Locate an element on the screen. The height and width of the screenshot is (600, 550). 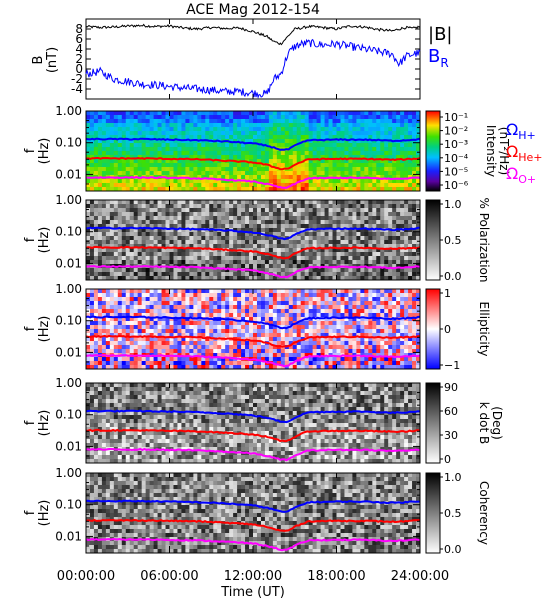
coherency-panel: 1.00 0.10 0.01 f (Hz) 1.0 0.5 0.0 Coherency is located at coordinates (257, 511).